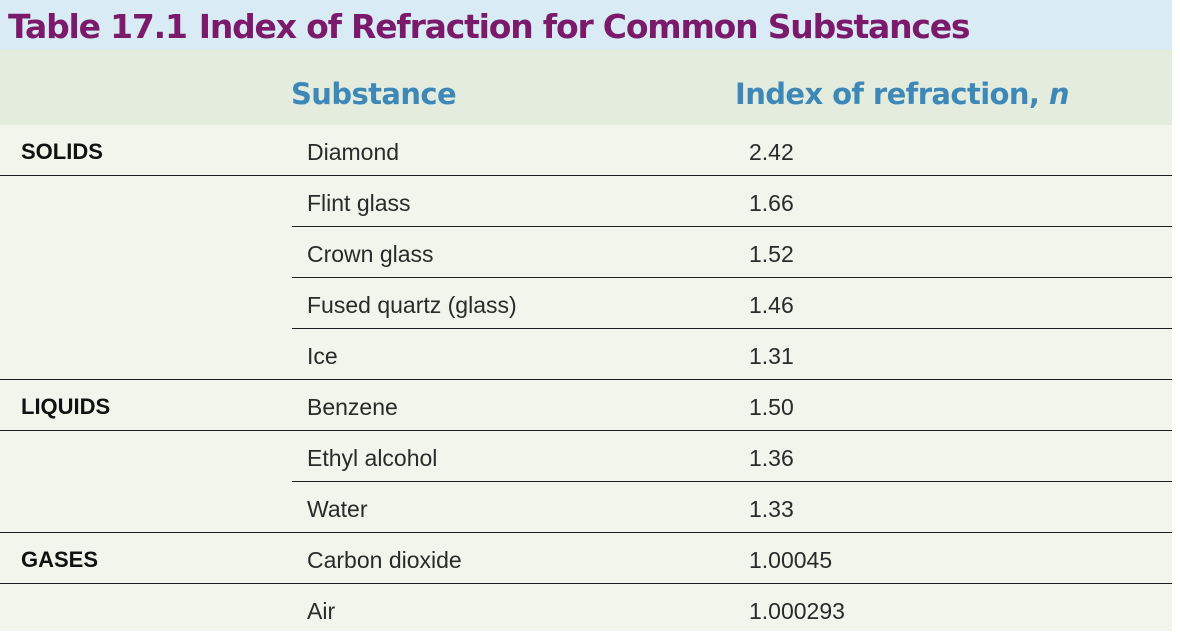  What do you see at coordinates (374, 94) in the screenshot?
I see `substance-column-header: Substance` at bounding box center [374, 94].